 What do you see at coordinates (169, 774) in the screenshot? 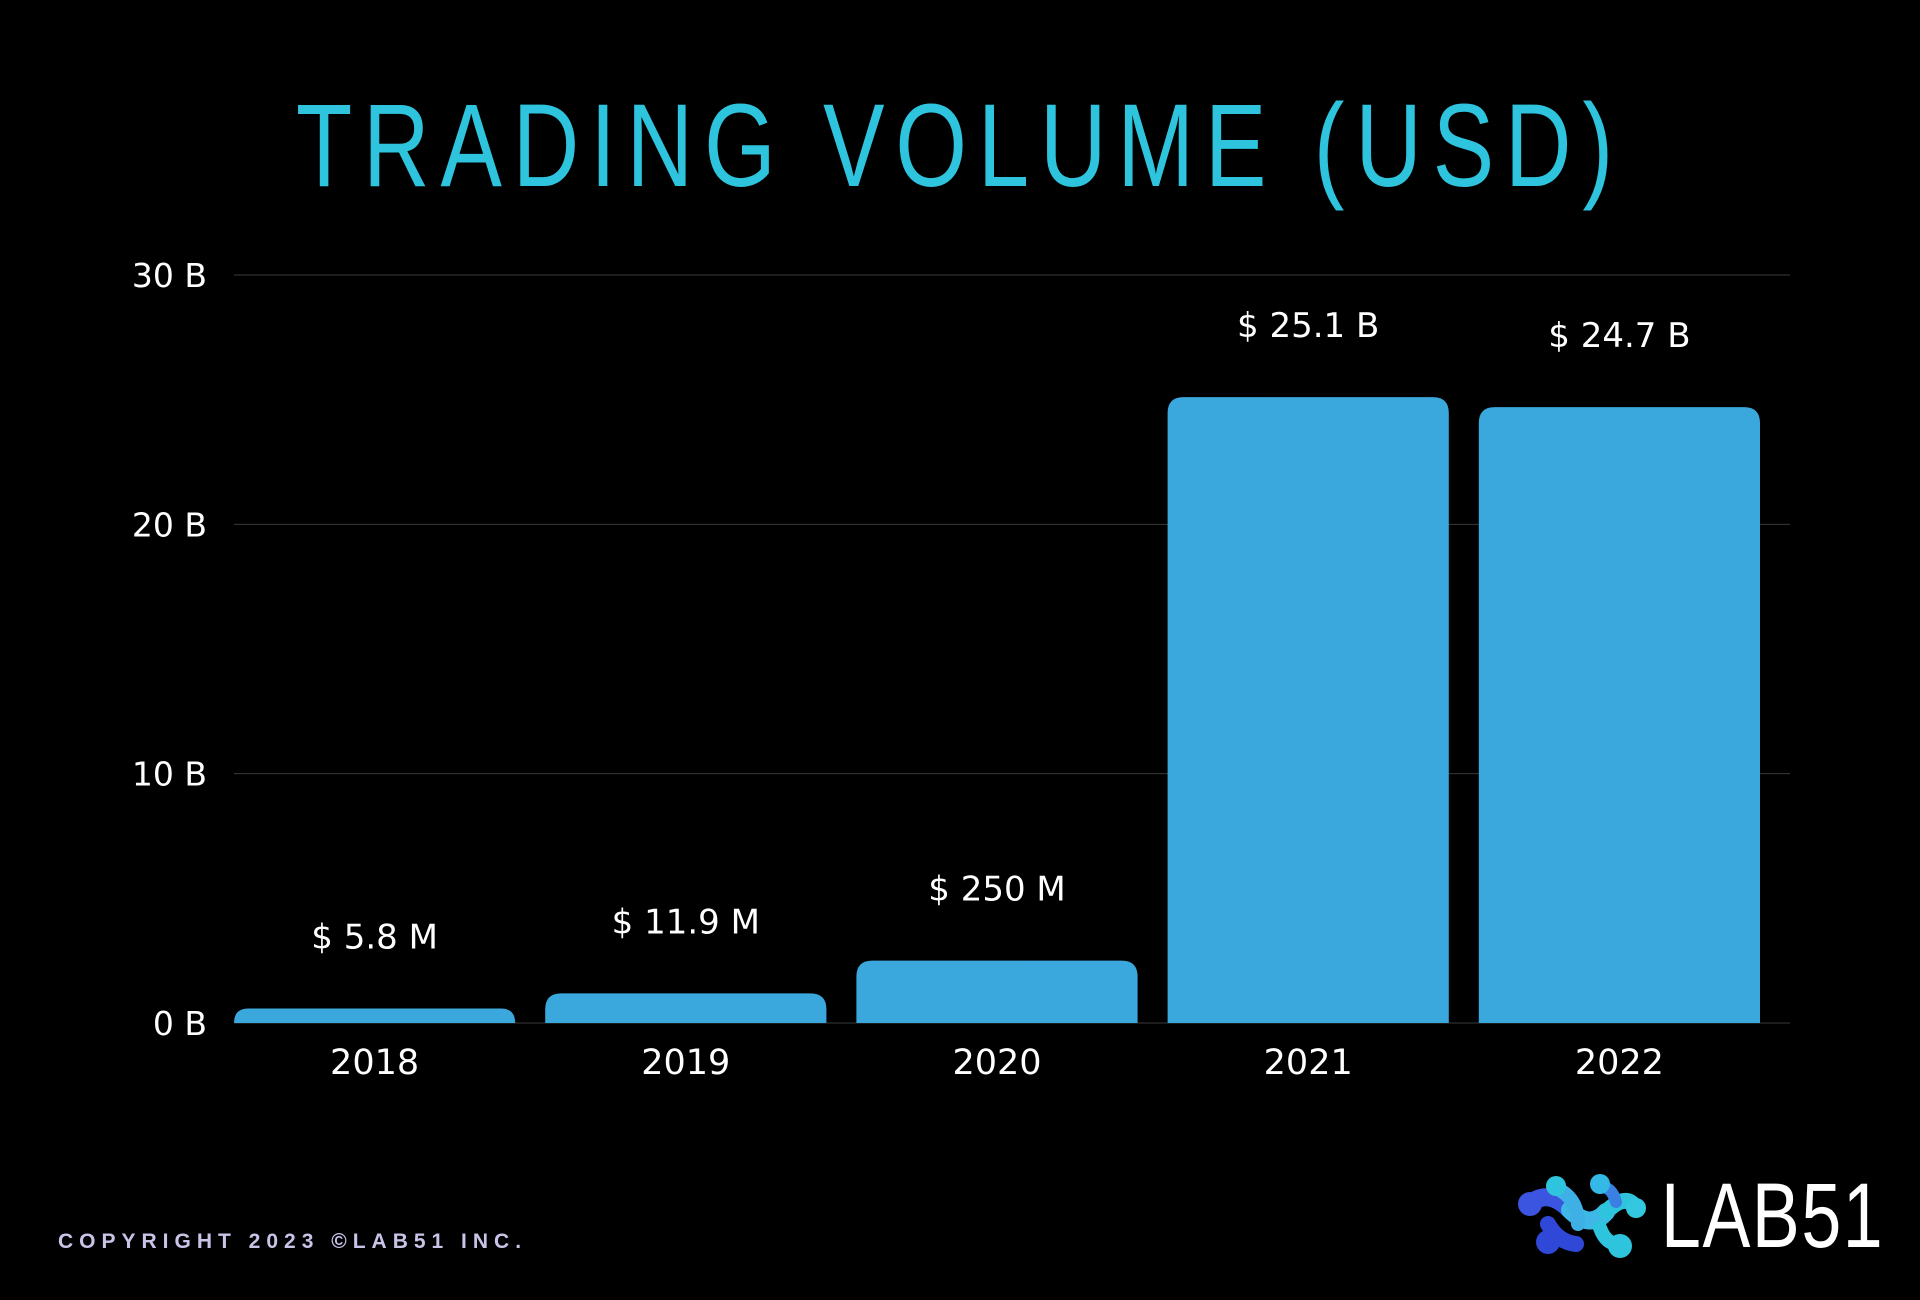
I see `y-tick-label: 10 B` at bounding box center [169, 774].